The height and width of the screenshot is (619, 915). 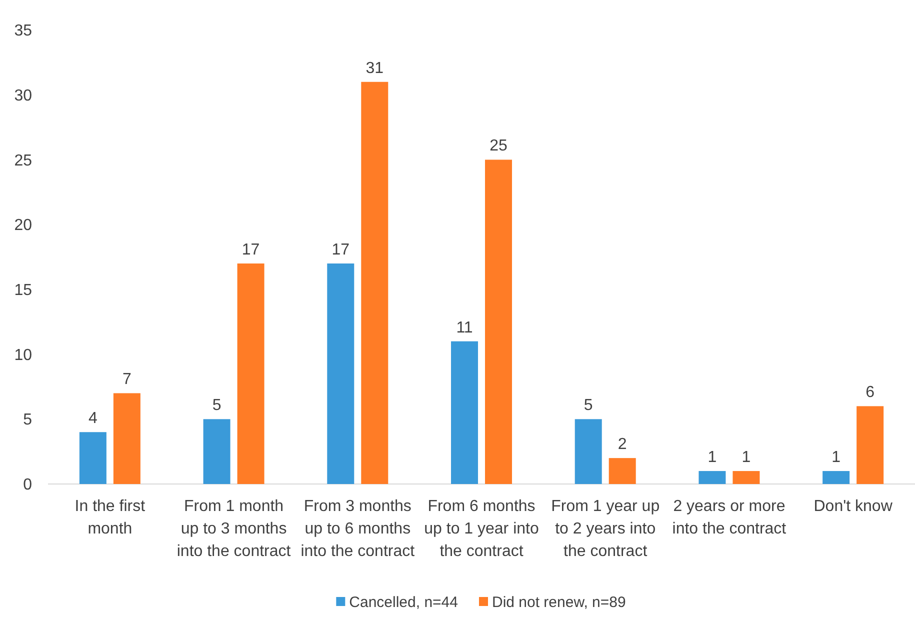 I want to click on data-label: 6, so click(x=870, y=393).